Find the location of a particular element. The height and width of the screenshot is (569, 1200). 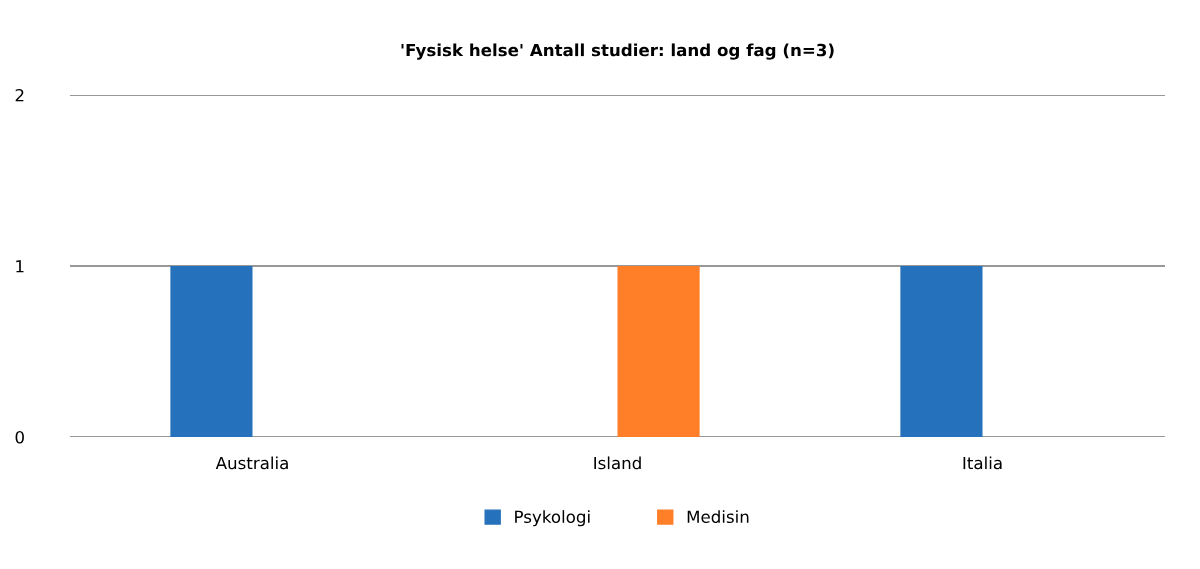

legend-label: Psykologi is located at coordinates (552, 518).